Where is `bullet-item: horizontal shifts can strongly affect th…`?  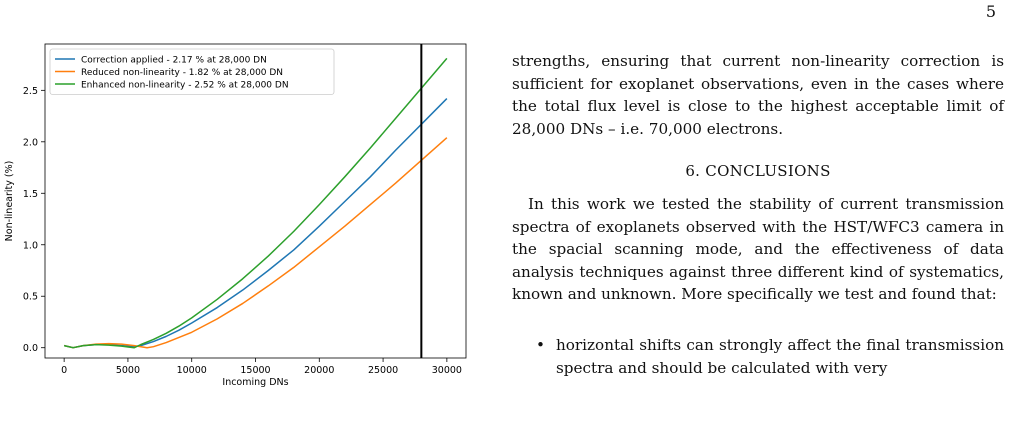
bullet-item: horizontal shifts can strongly affect th… is located at coordinates (770, 356).